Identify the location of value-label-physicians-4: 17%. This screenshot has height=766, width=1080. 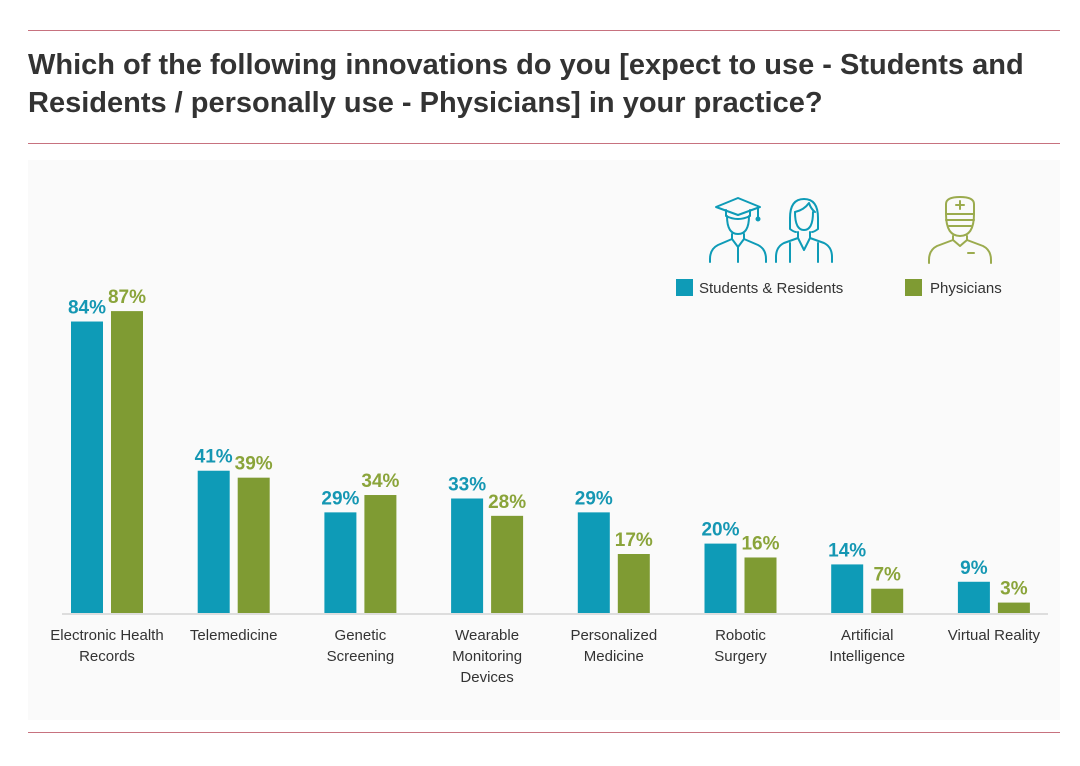
(634, 540).